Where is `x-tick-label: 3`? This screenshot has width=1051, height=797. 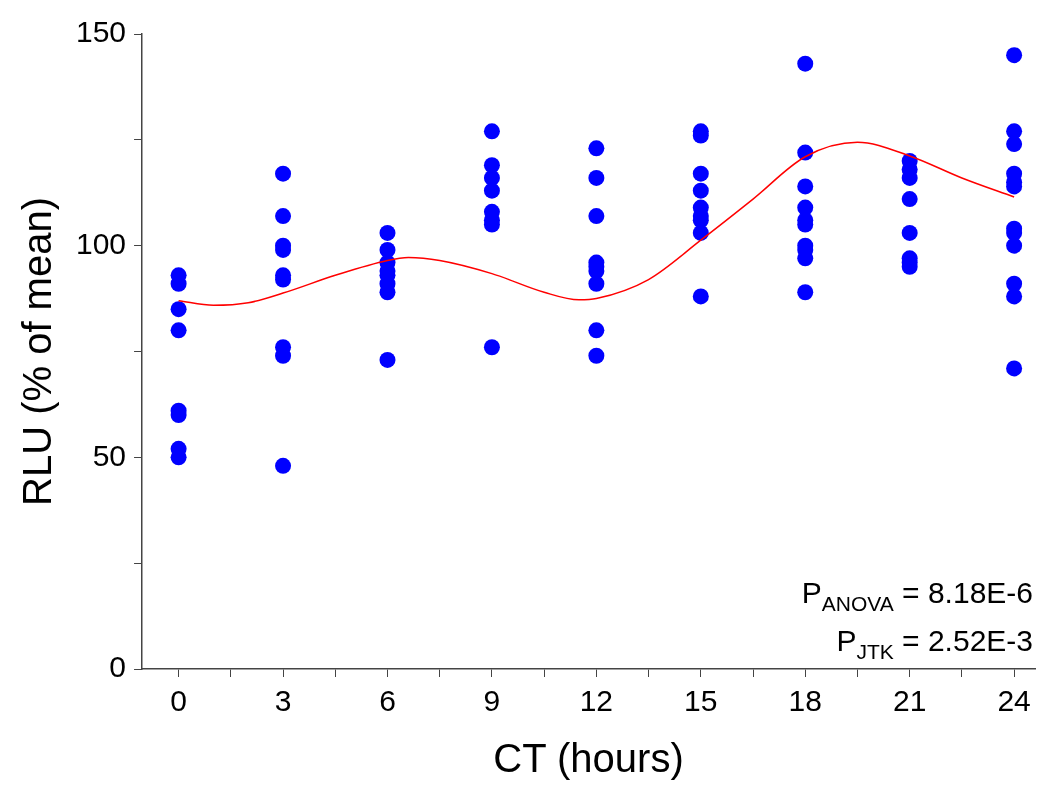
x-tick-label: 3 is located at coordinates (283, 701).